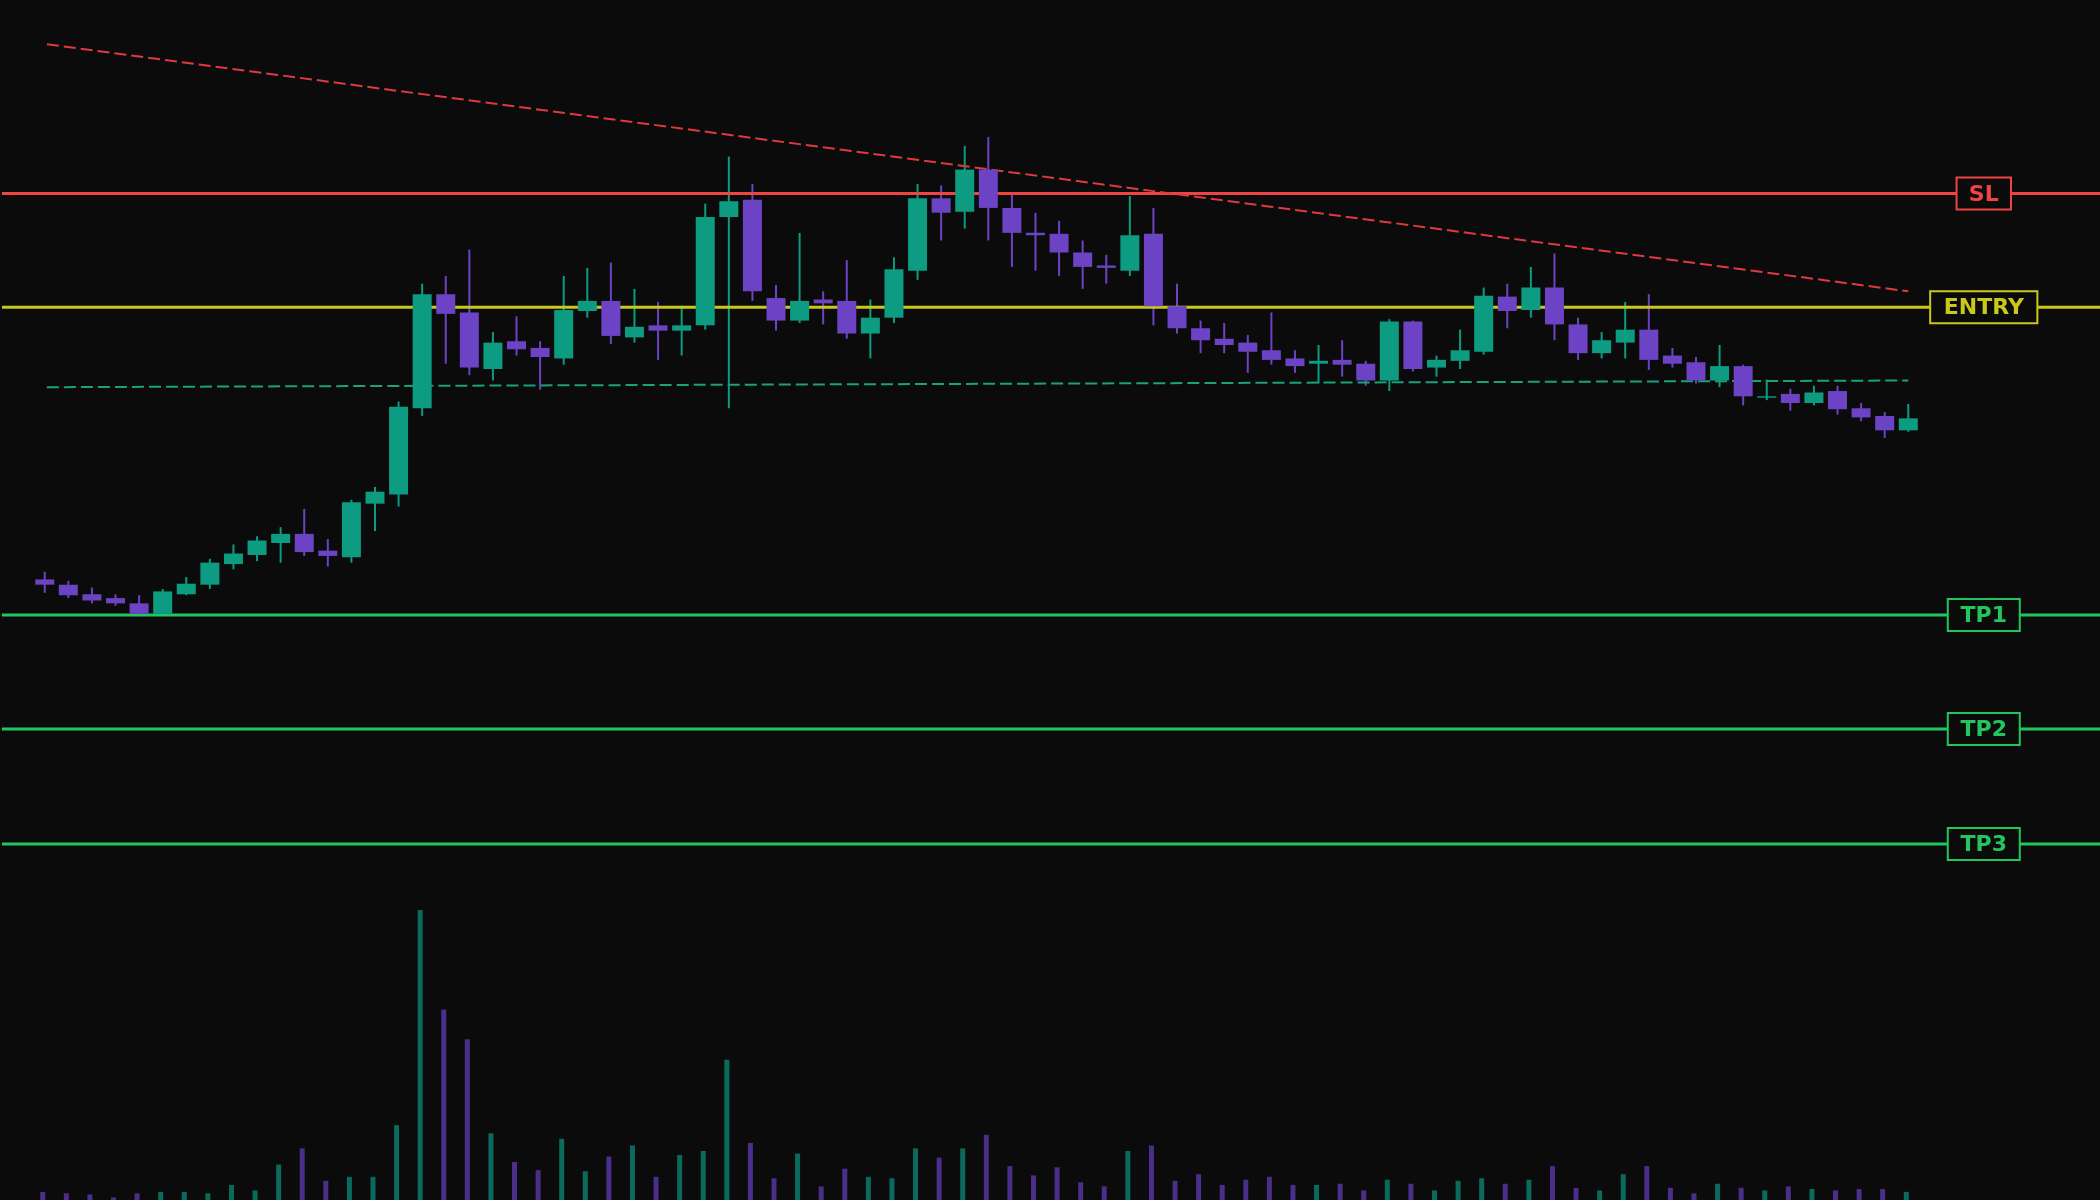 The image size is (2100, 1200). Describe the element at coordinates (1983, 728) in the screenshot. I see `ref-line-label: TP2` at that location.